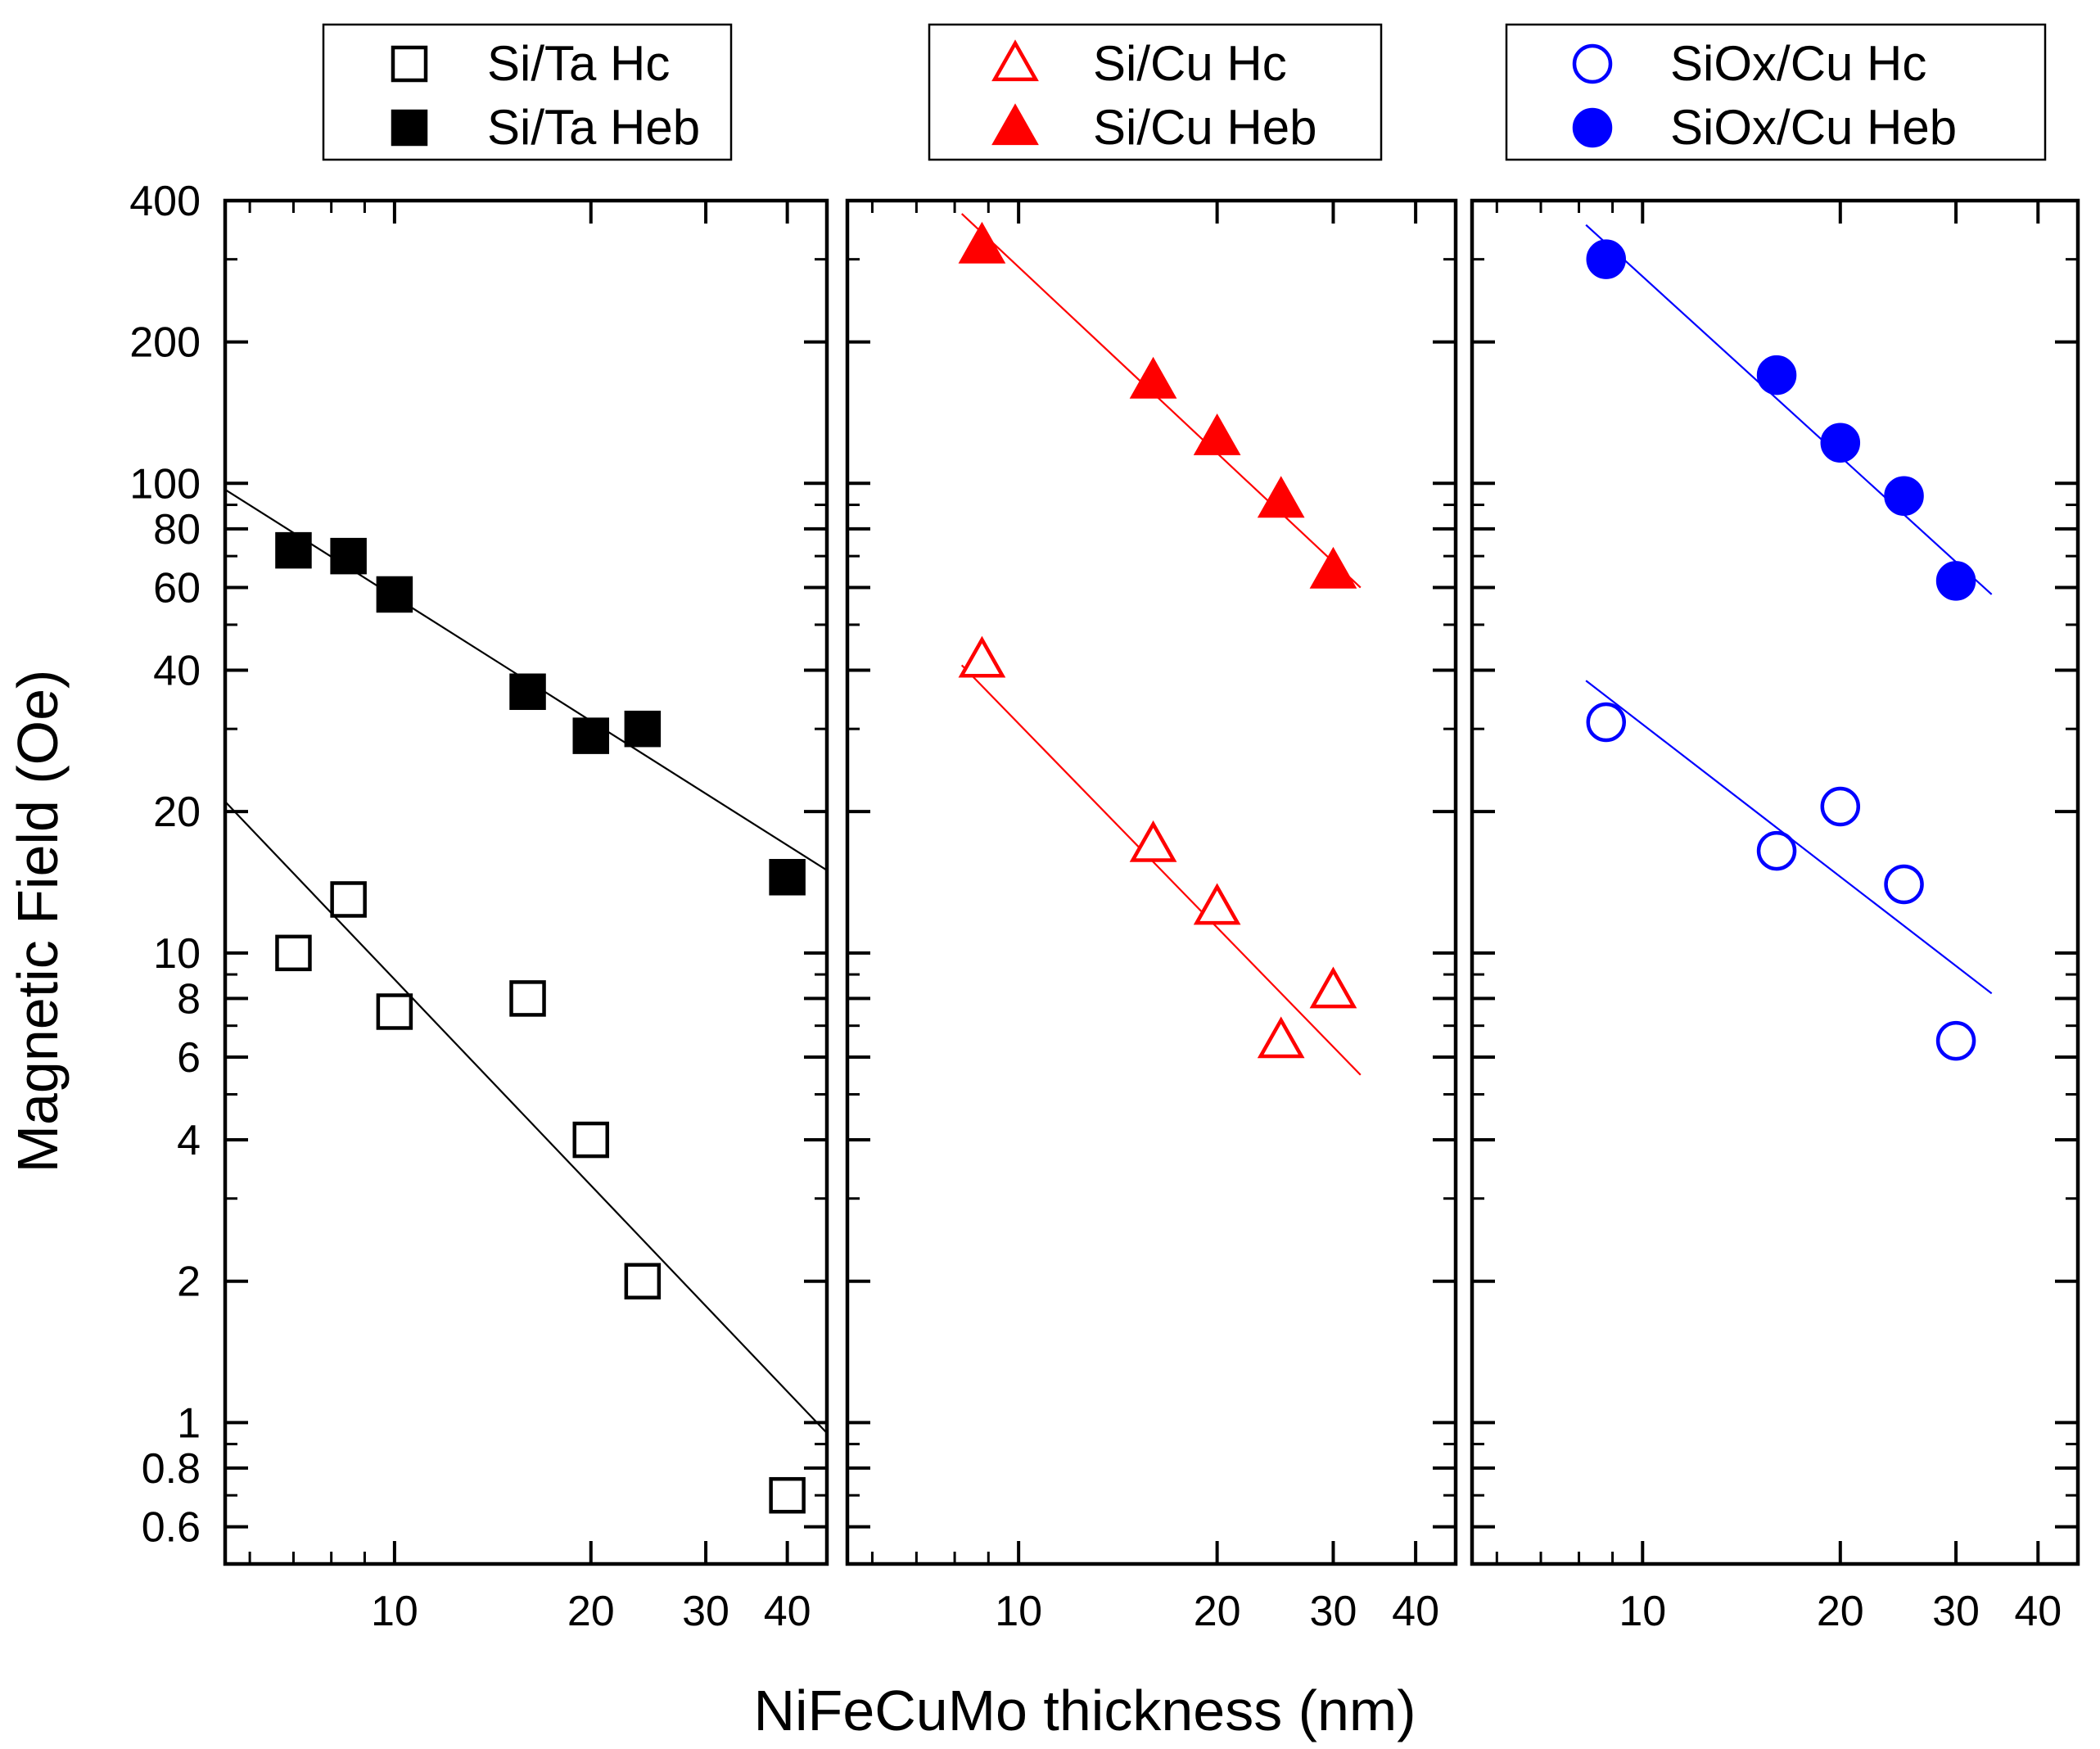 This screenshot has height=1749, width=2100. I want to click on y-axis-title: Magnetic Field (Oe), so click(38, 921).